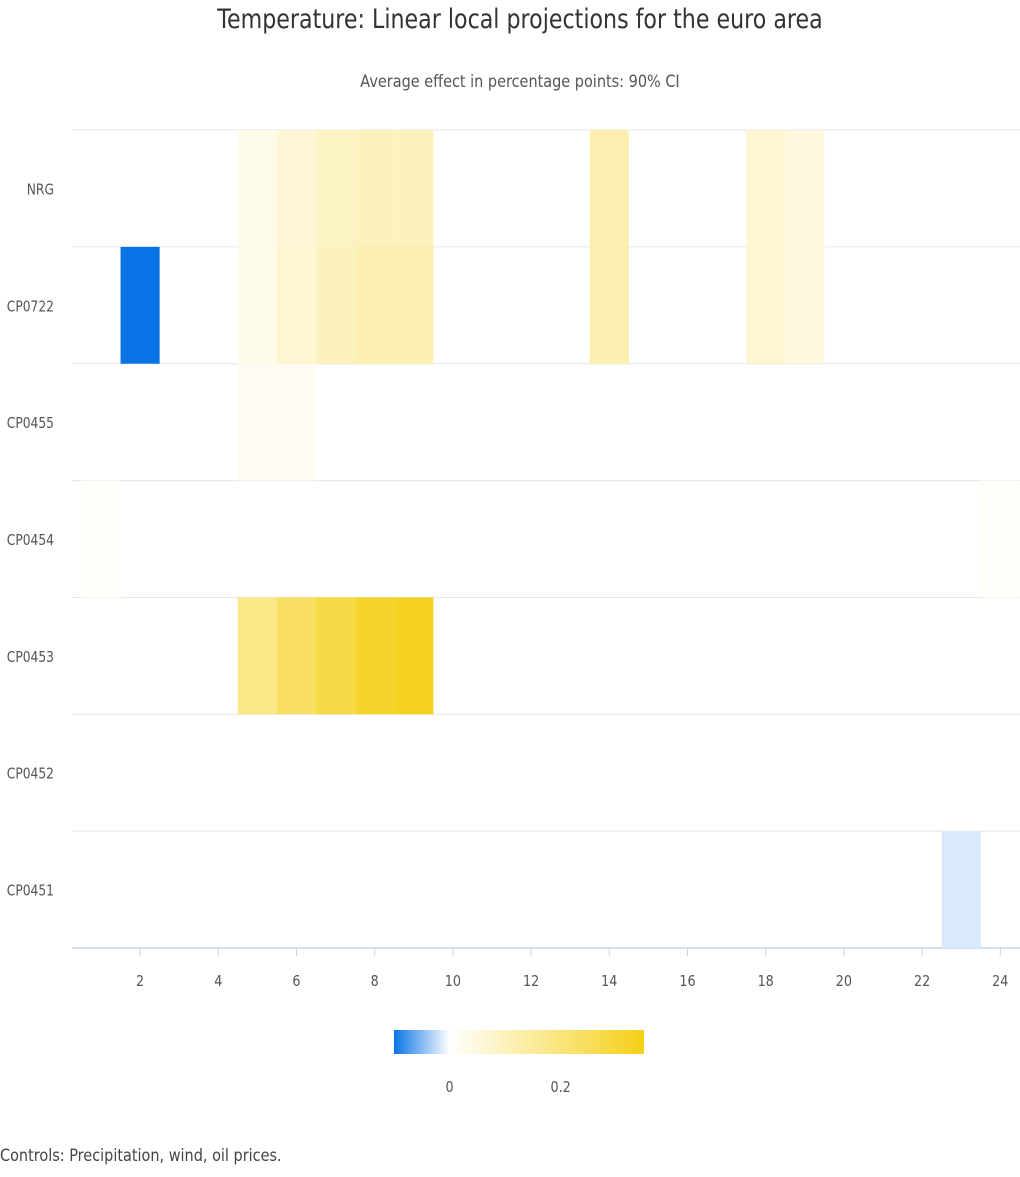 The width and height of the screenshot is (1020, 1177). I want to click on y-axis-label: CP0451, so click(30, 890).